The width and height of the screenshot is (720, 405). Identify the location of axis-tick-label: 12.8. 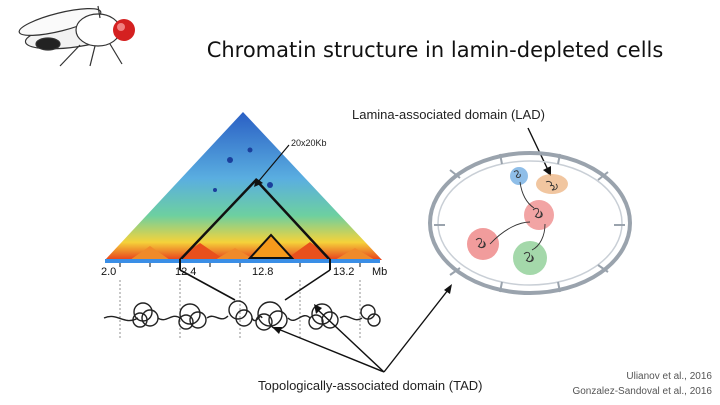
(263, 272).